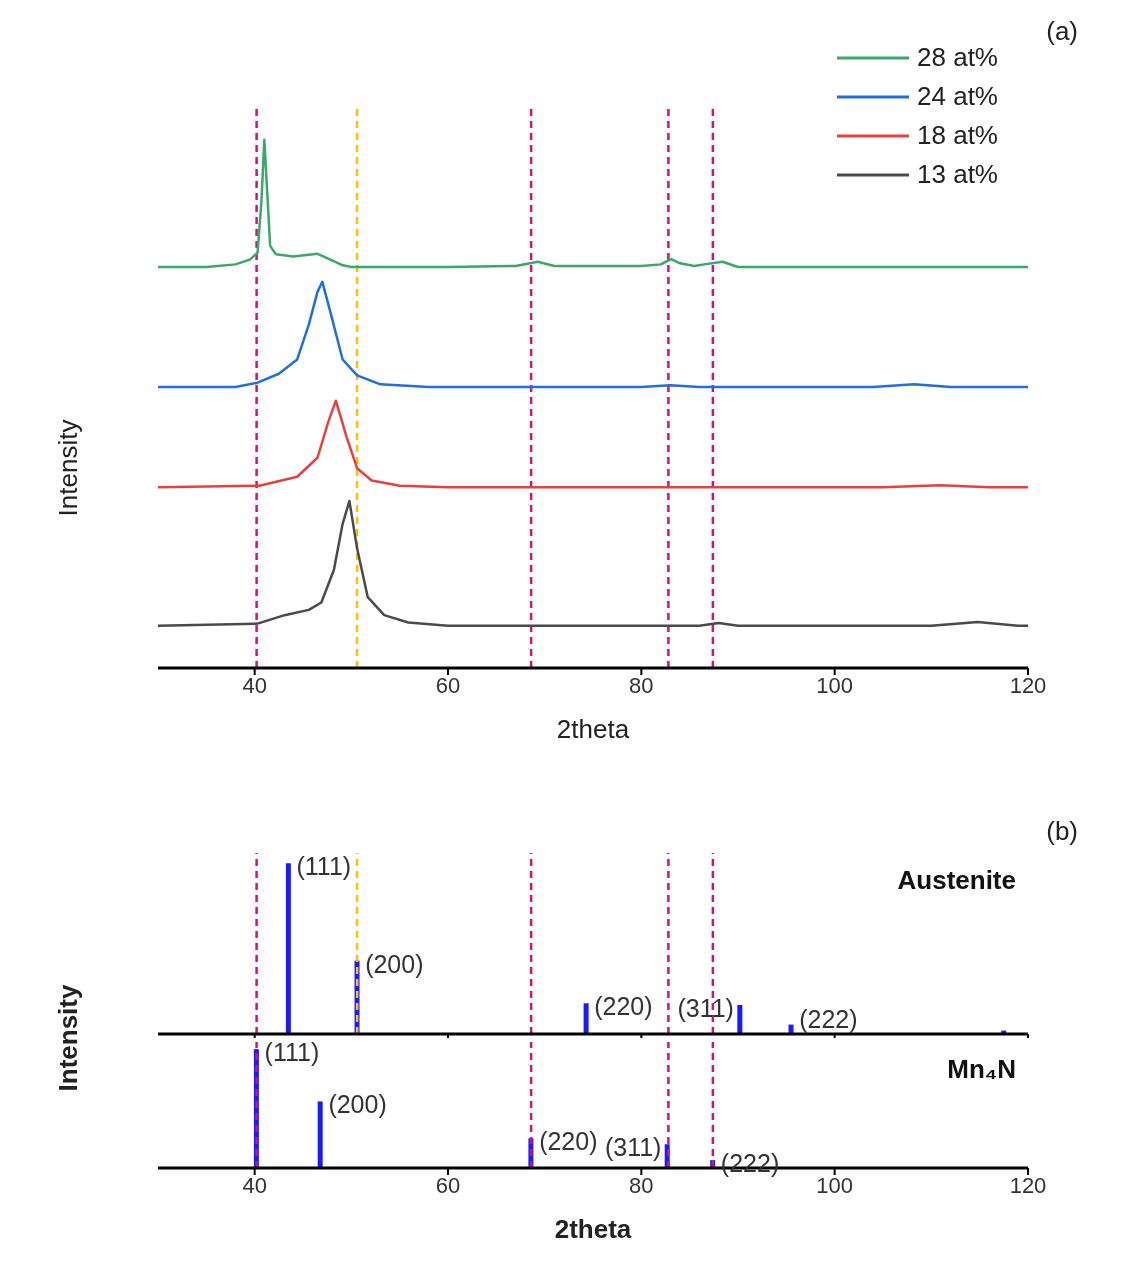 This screenshot has width=1122, height=1269. What do you see at coordinates (1062, 831) in the screenshot?
I see `text: (b)` at bounding box center [1062, 831].